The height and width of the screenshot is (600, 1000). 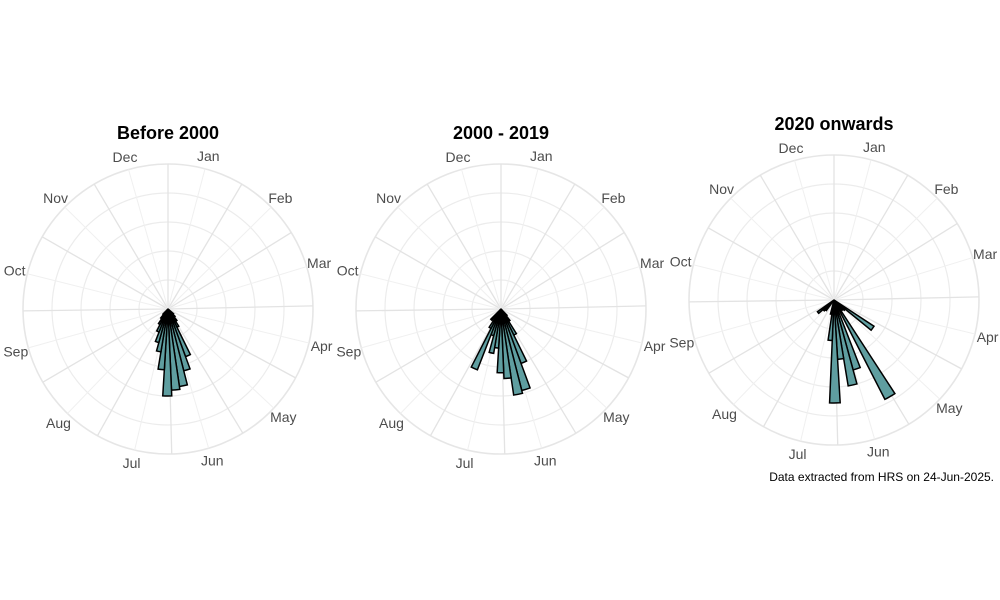 I want to click on panel-title: 2000 - 2019, so click(x=501, y=133).